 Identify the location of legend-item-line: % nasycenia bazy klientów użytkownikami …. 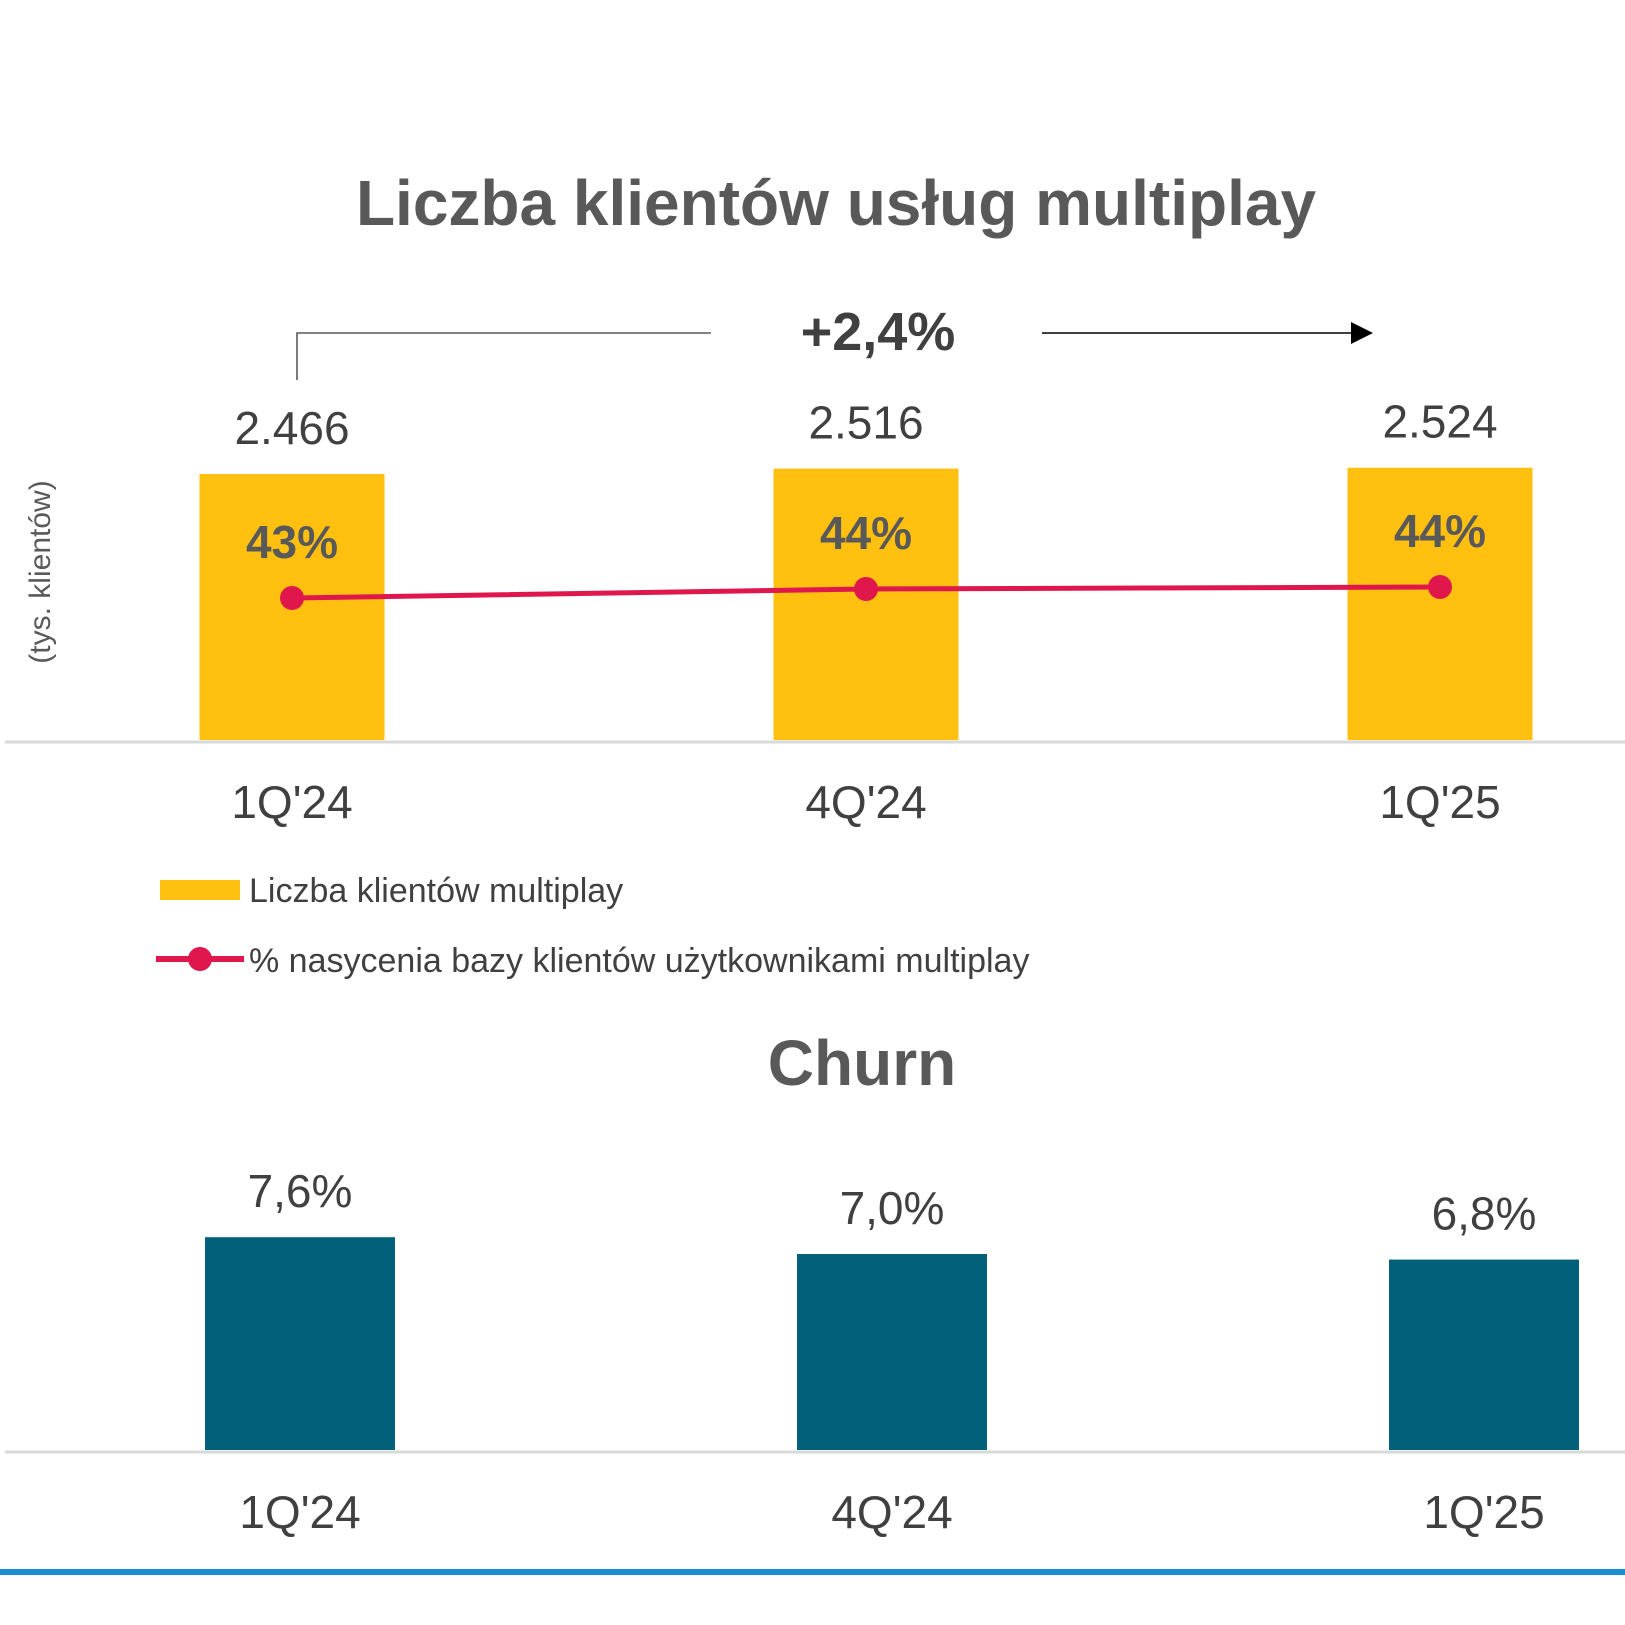
(592, 961).